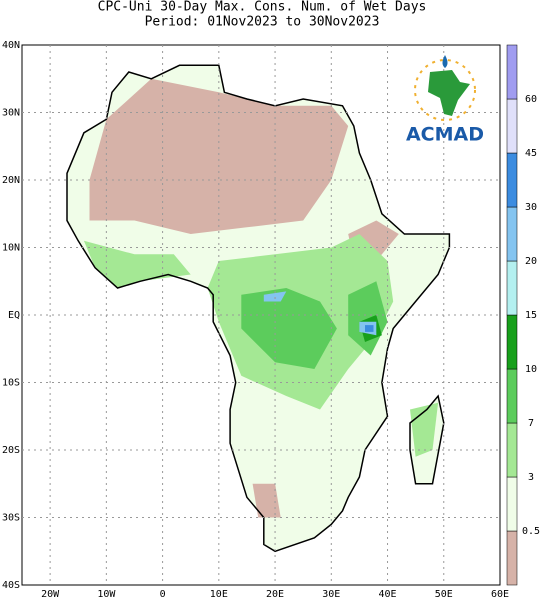 Image resolution: width=540 pixels, height=604 pixels. What do you see at coordinates (331, 594) in the screenshot?
I see `lon-label: 30E` at bounding box center [331, 594].